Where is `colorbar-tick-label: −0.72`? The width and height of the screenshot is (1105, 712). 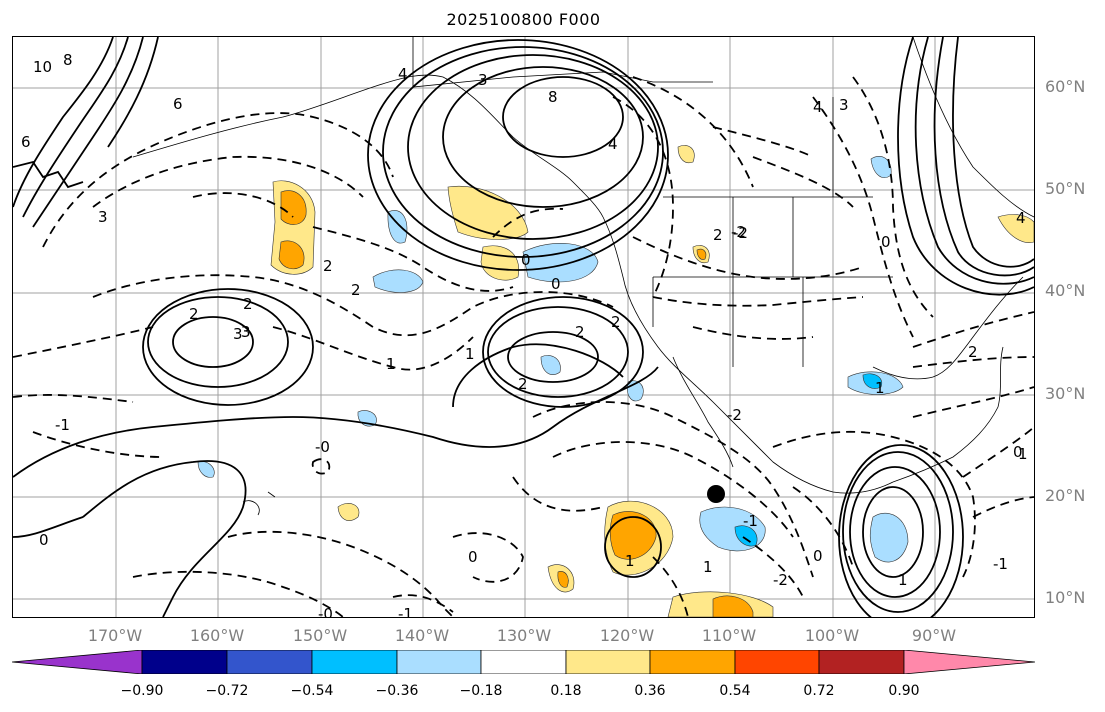 colorbar-tick-label: −0.72 is located at coordinates (227, 691).